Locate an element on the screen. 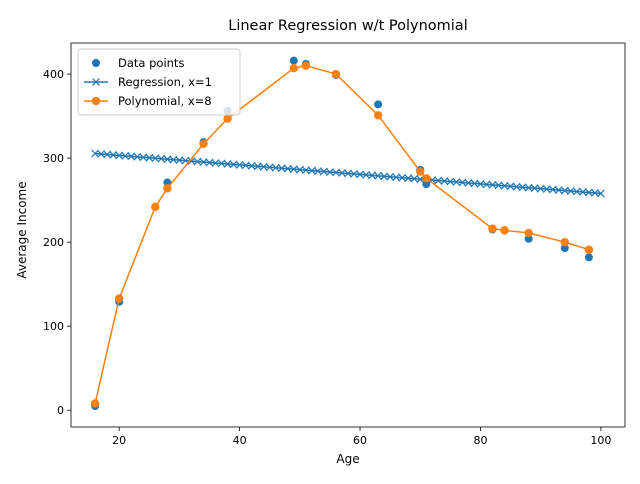  data-point is located at coordinates (564, 248).